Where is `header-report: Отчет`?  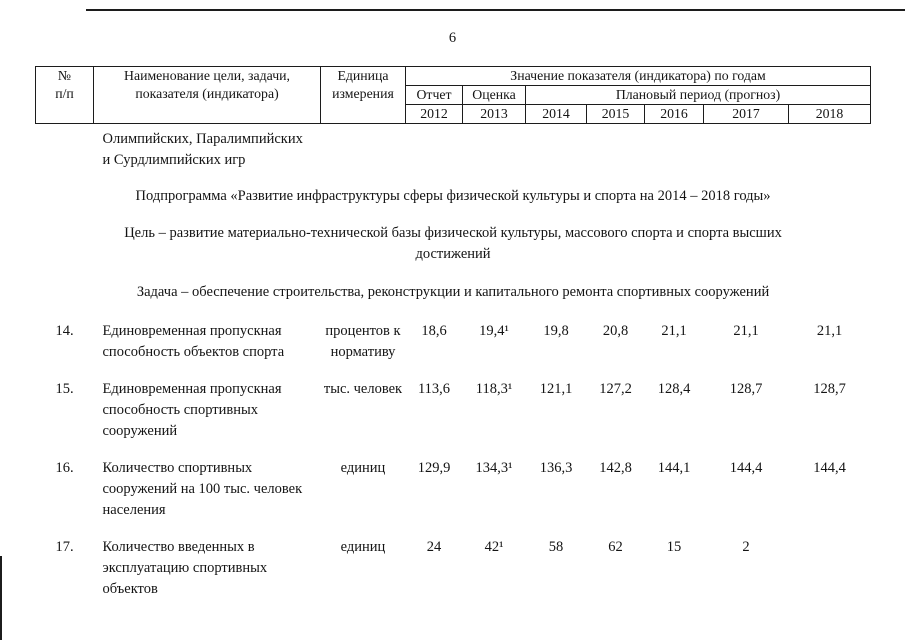
header-report: Отчет is located at coordinates (434, 94).